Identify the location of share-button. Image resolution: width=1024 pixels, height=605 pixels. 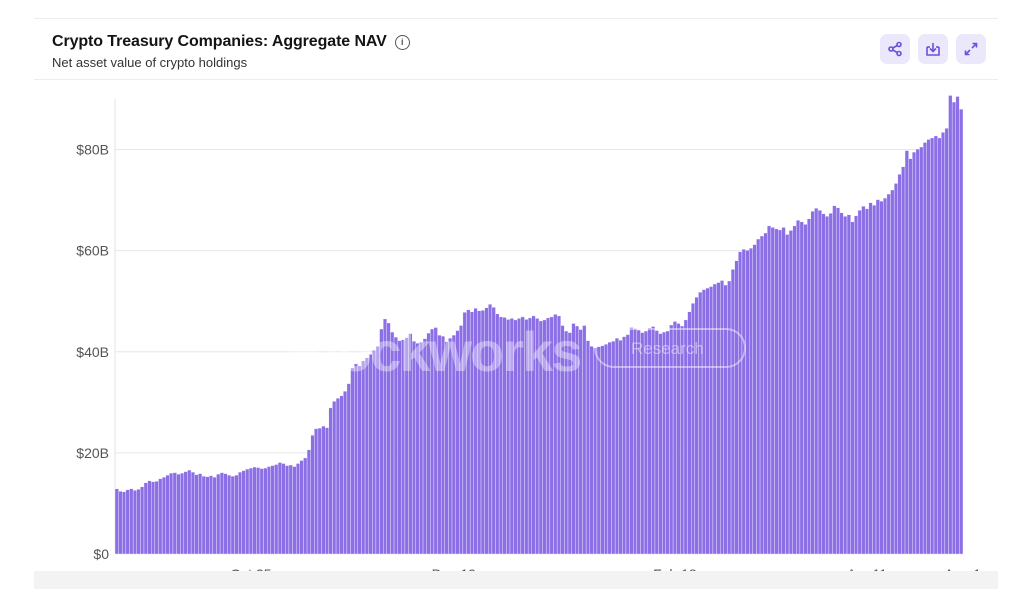
(895, 49).